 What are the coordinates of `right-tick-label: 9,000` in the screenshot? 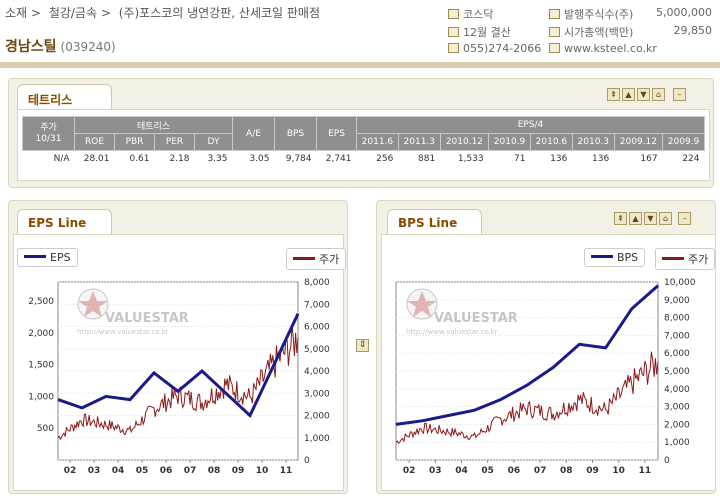 It's located at (677, 301).